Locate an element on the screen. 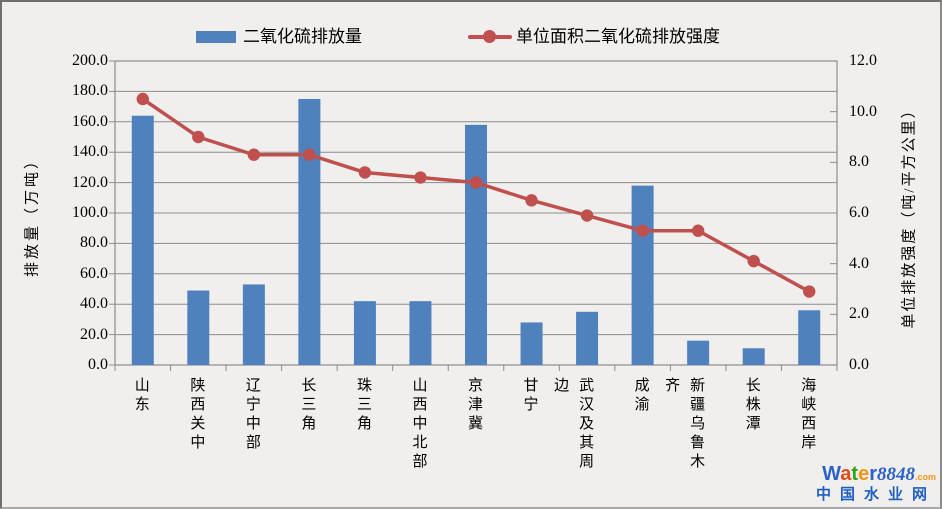 This screenshot has width=942, height=509. bar-甘宁 is located at coordinates (531, 343).